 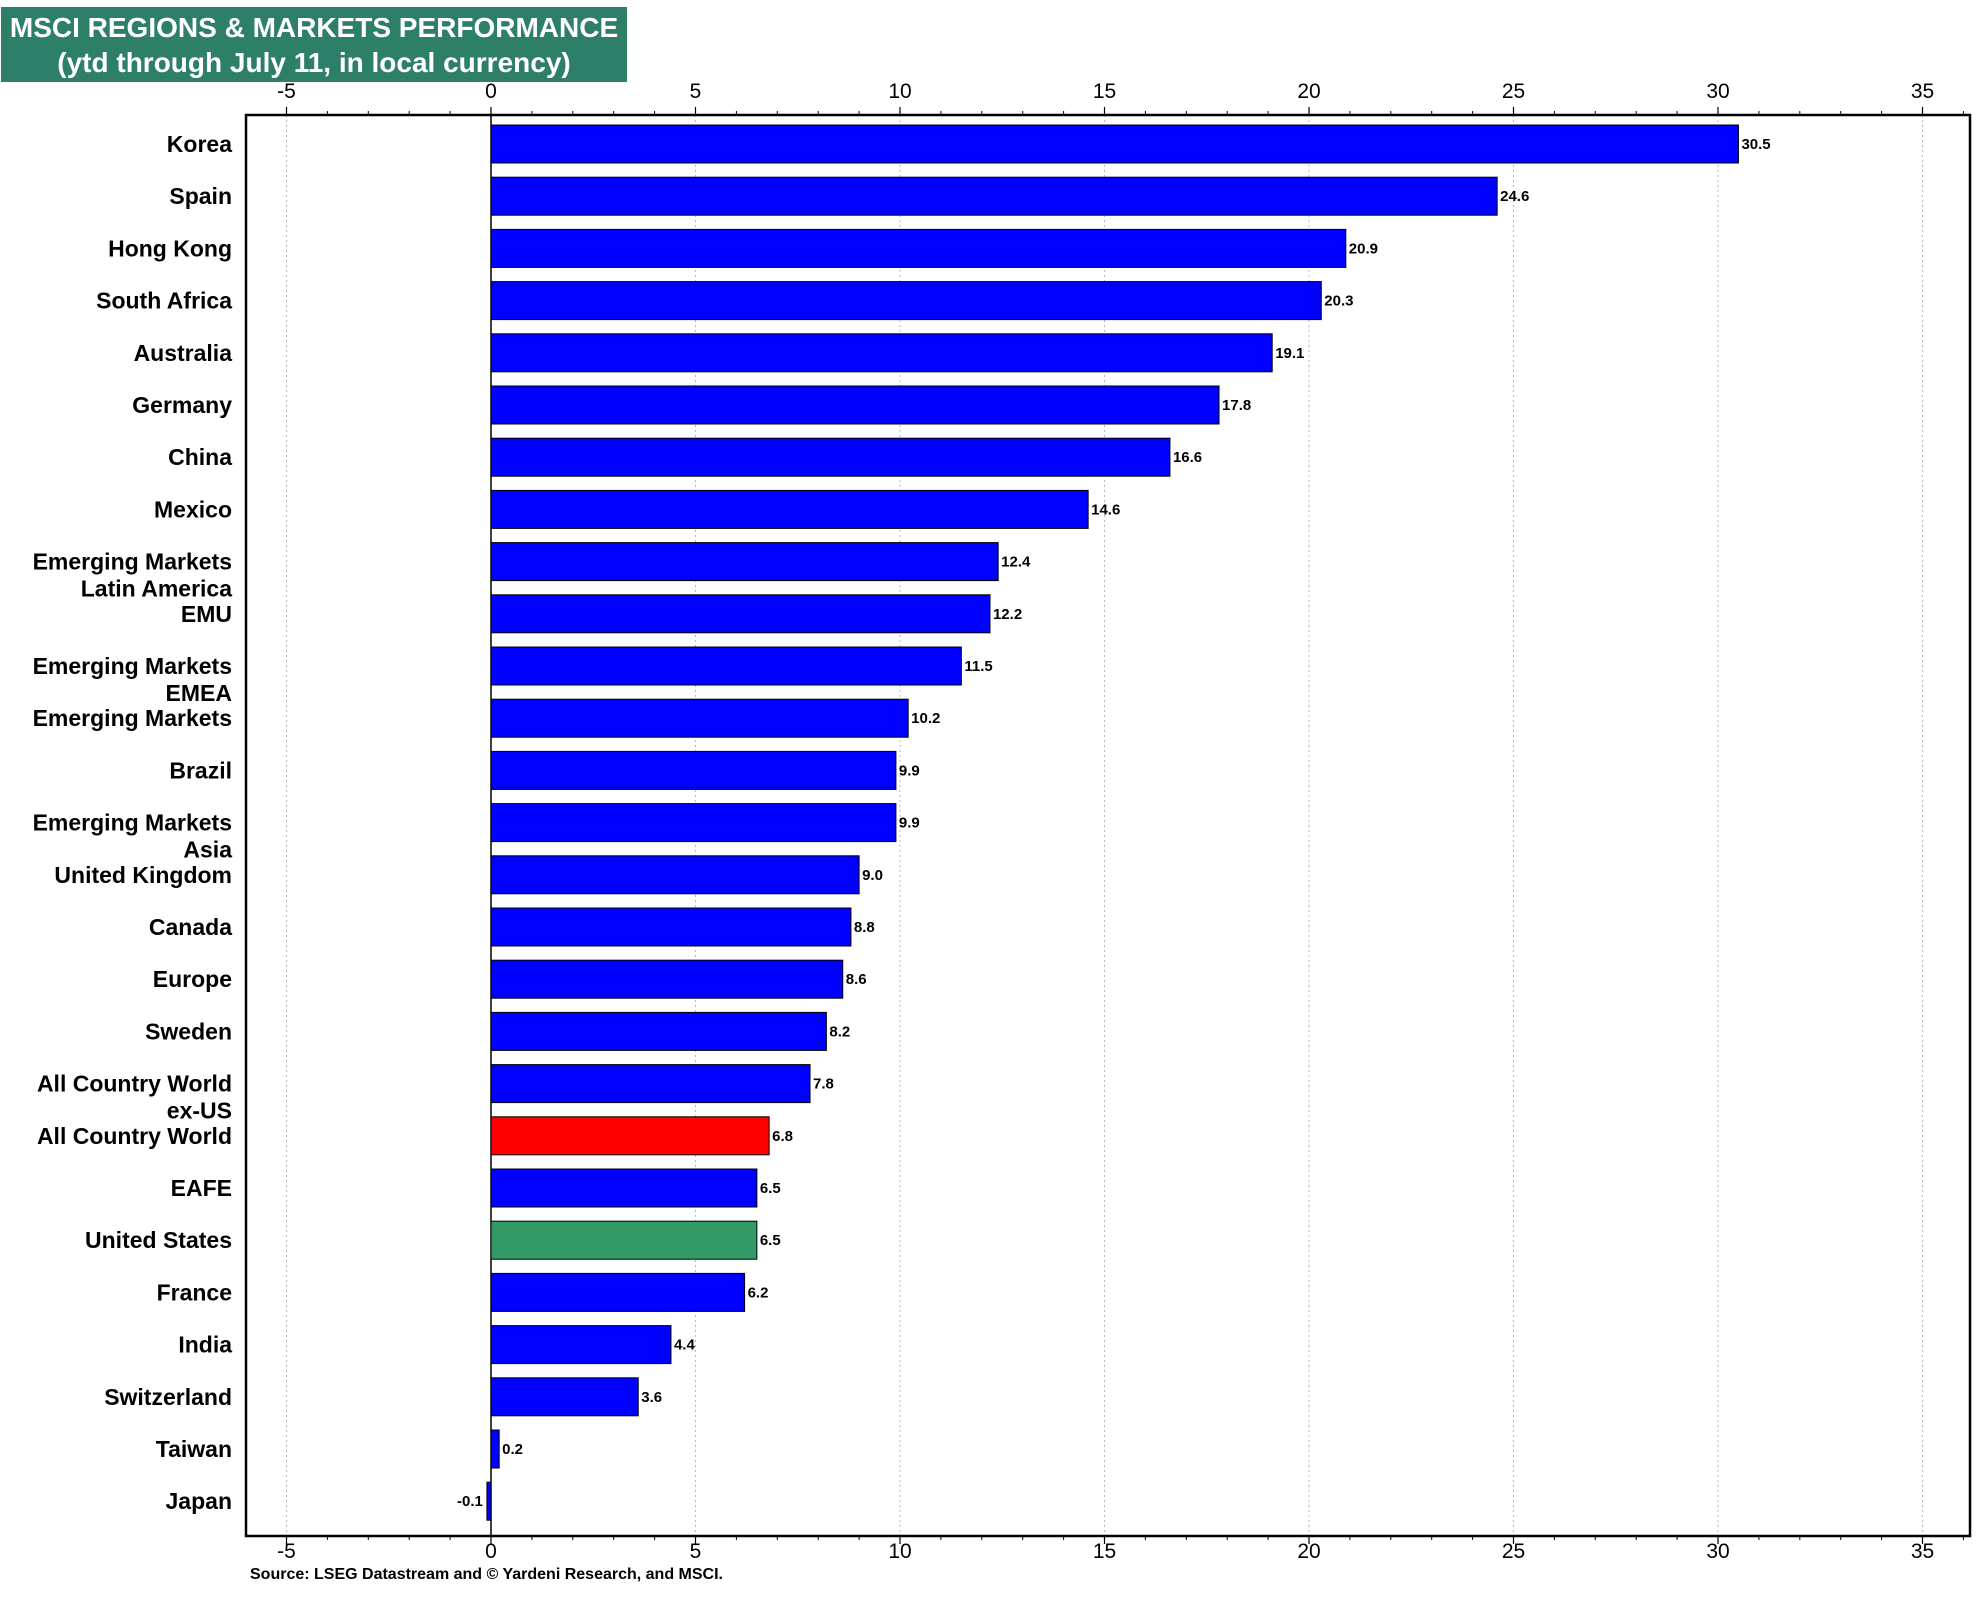 What do you see at coordinates (512, 1449) in the screenshot?
I see `data-label: 0.2` at bounding box center [512, 1449].